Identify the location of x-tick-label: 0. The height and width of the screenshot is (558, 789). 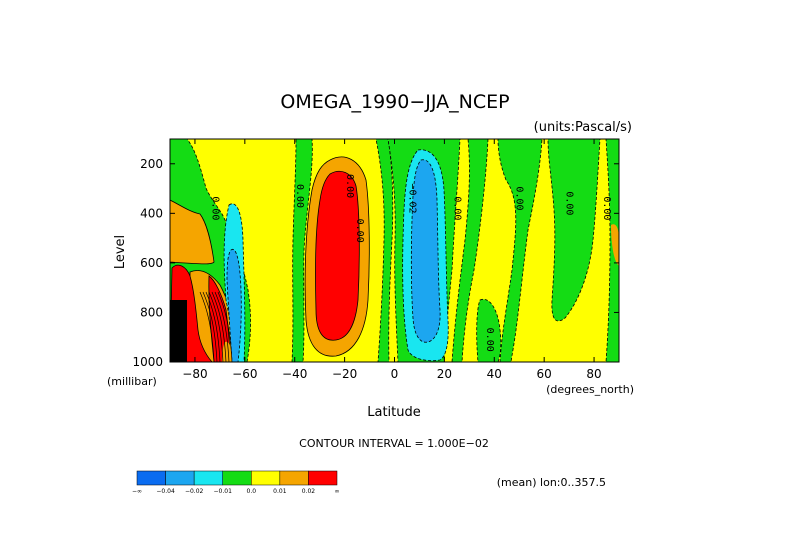
(395, 374).